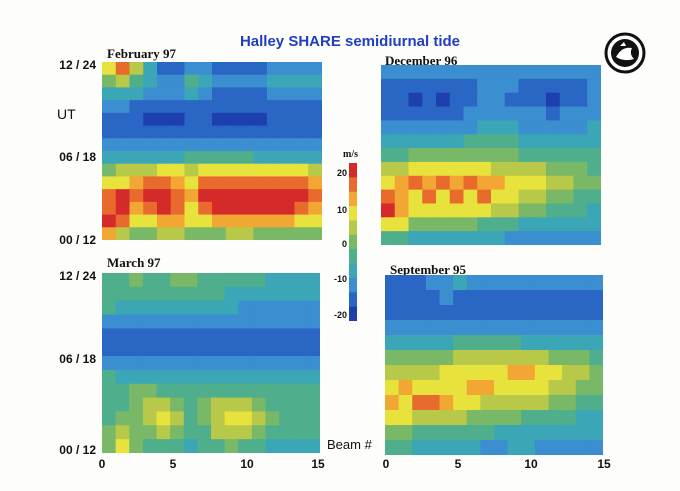 The width and height of the screenshot is (680, 491). I want to click on y-tick-bottom-lower: 00 / 12, so click(77, 450).